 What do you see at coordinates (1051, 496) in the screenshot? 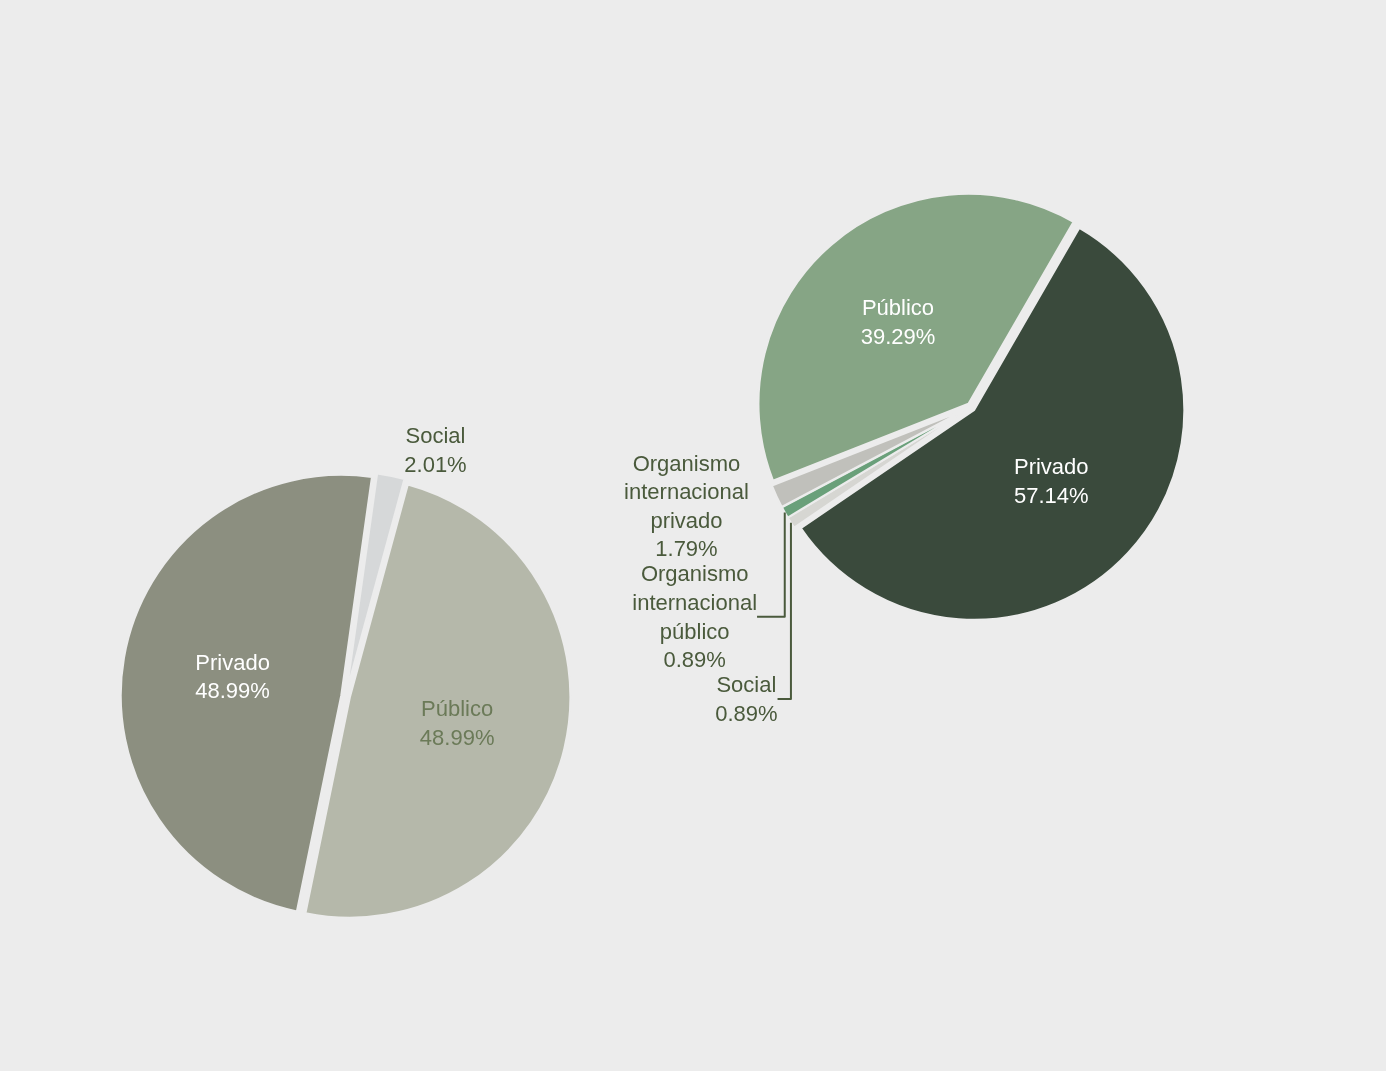
I see `data-label: 57.14%` at bounding box center [1051, 496].